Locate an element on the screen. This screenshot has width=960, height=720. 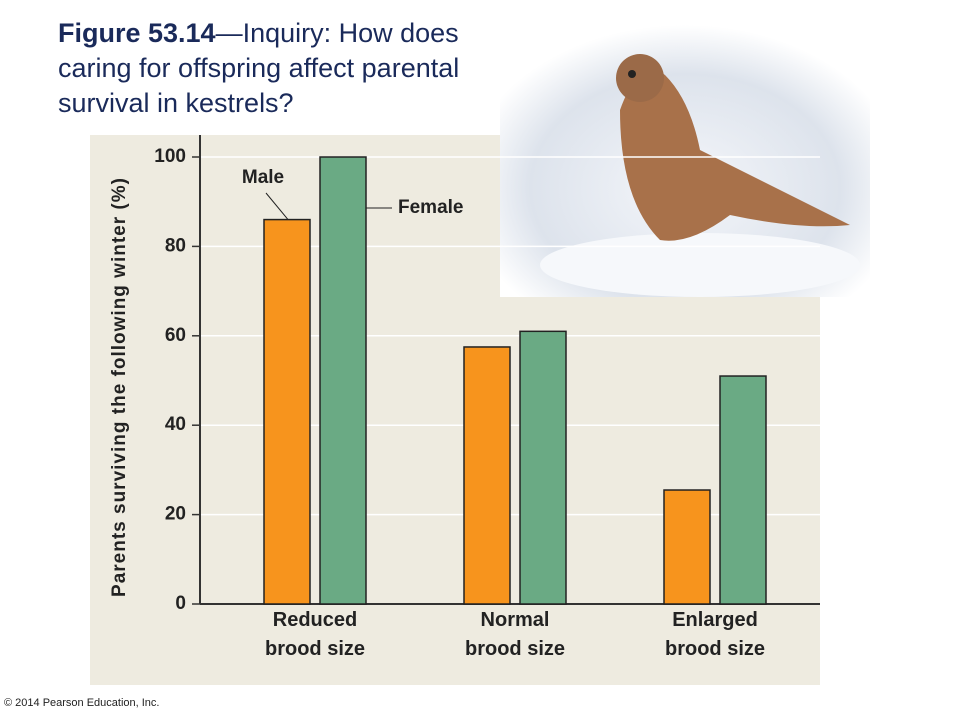
x-tick-label: Normal brood size is located at coordinates (514, 634).